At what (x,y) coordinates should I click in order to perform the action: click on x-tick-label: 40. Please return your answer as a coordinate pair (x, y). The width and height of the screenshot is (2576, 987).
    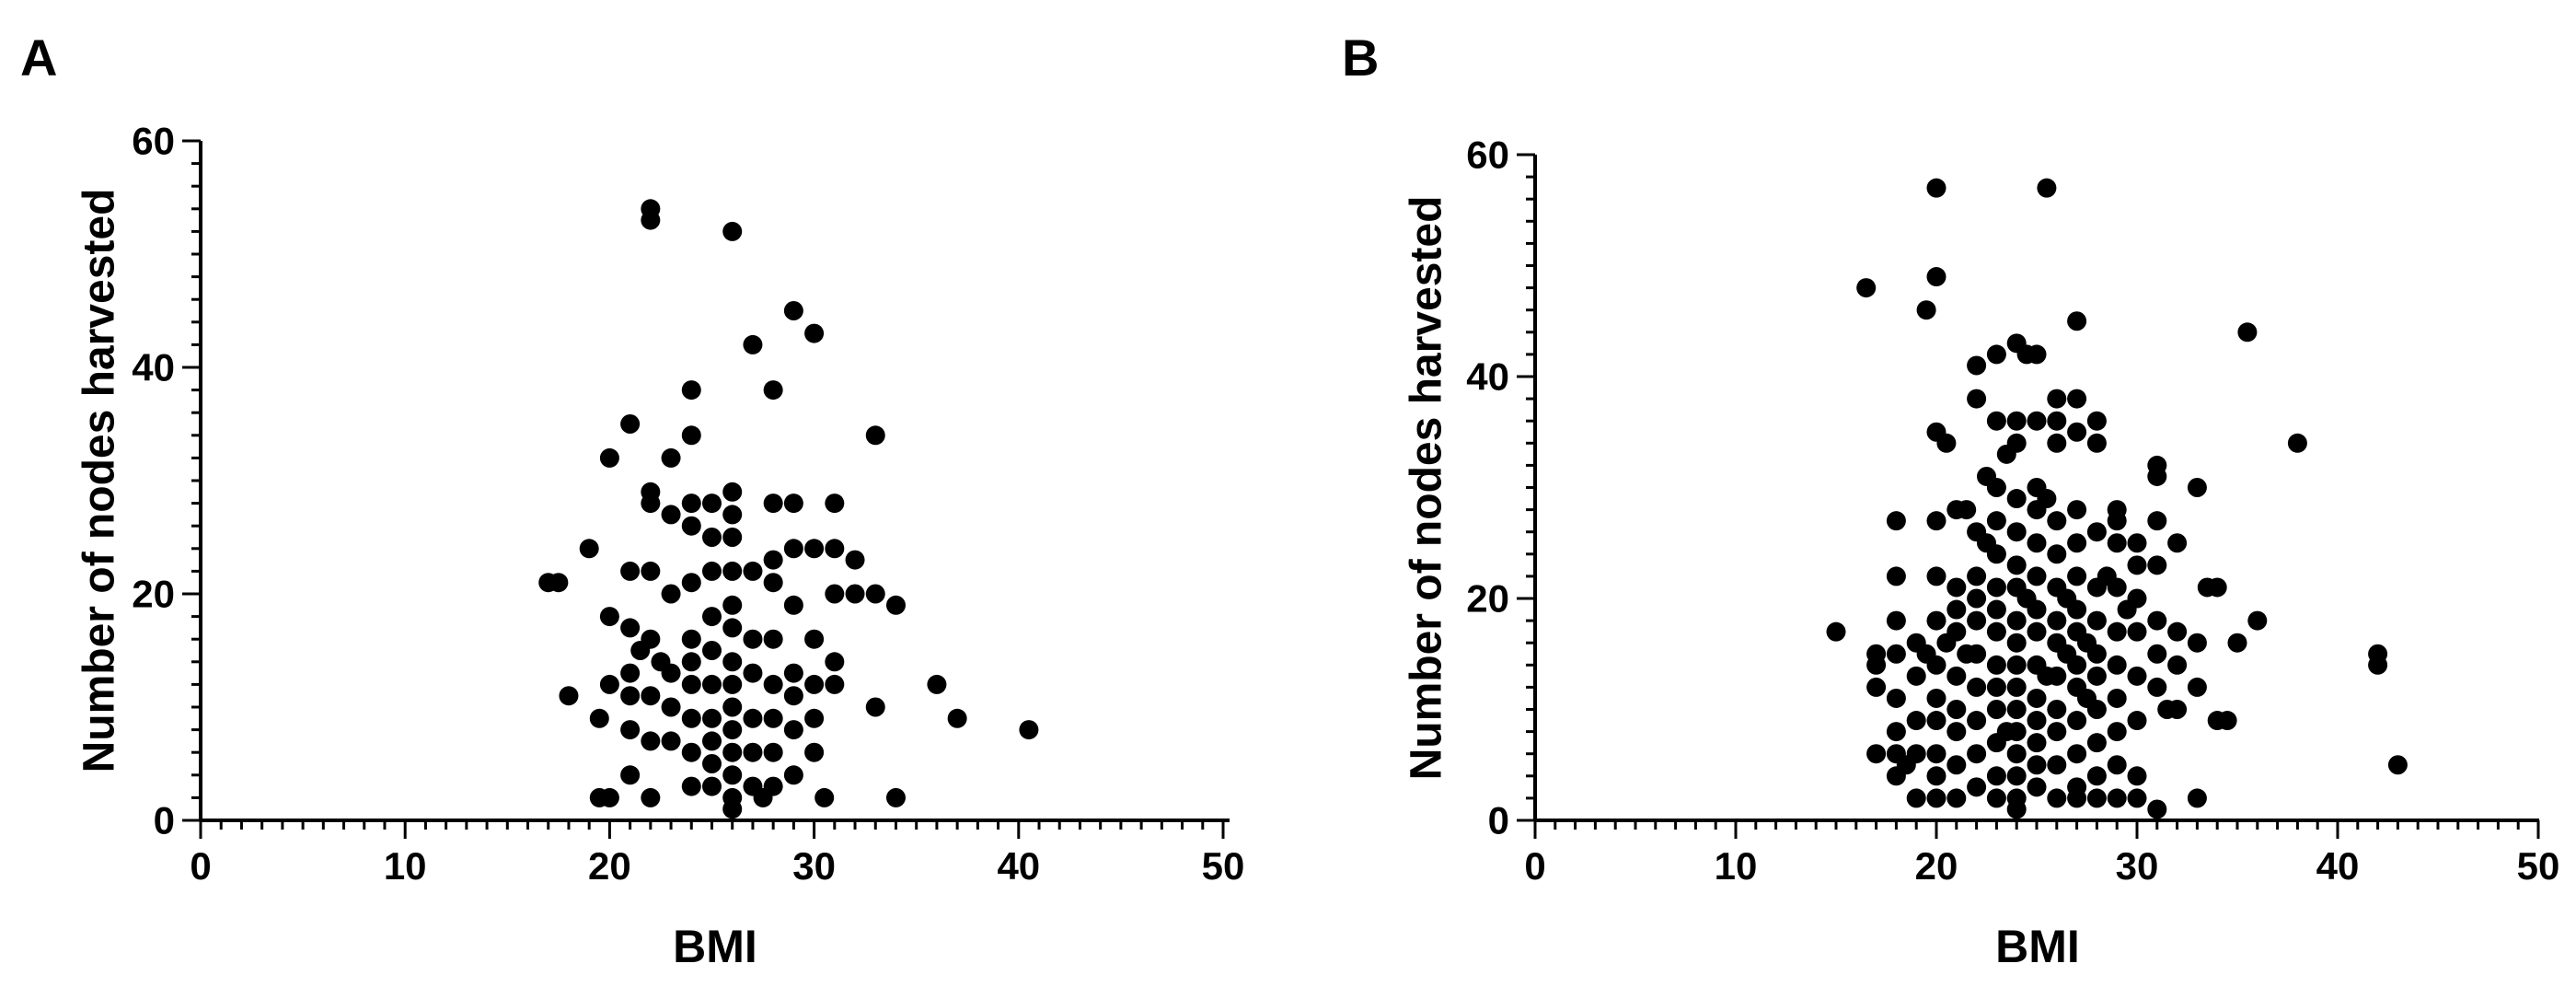
    Looking at the image, I should click on (1018, 866).